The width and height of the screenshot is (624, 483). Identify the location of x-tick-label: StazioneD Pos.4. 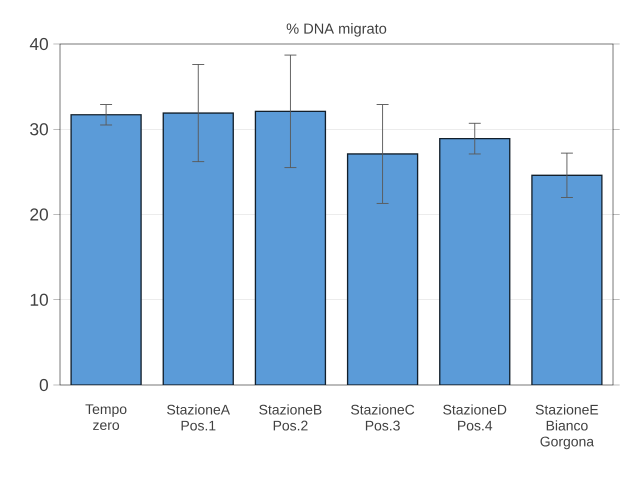
(474, 417).